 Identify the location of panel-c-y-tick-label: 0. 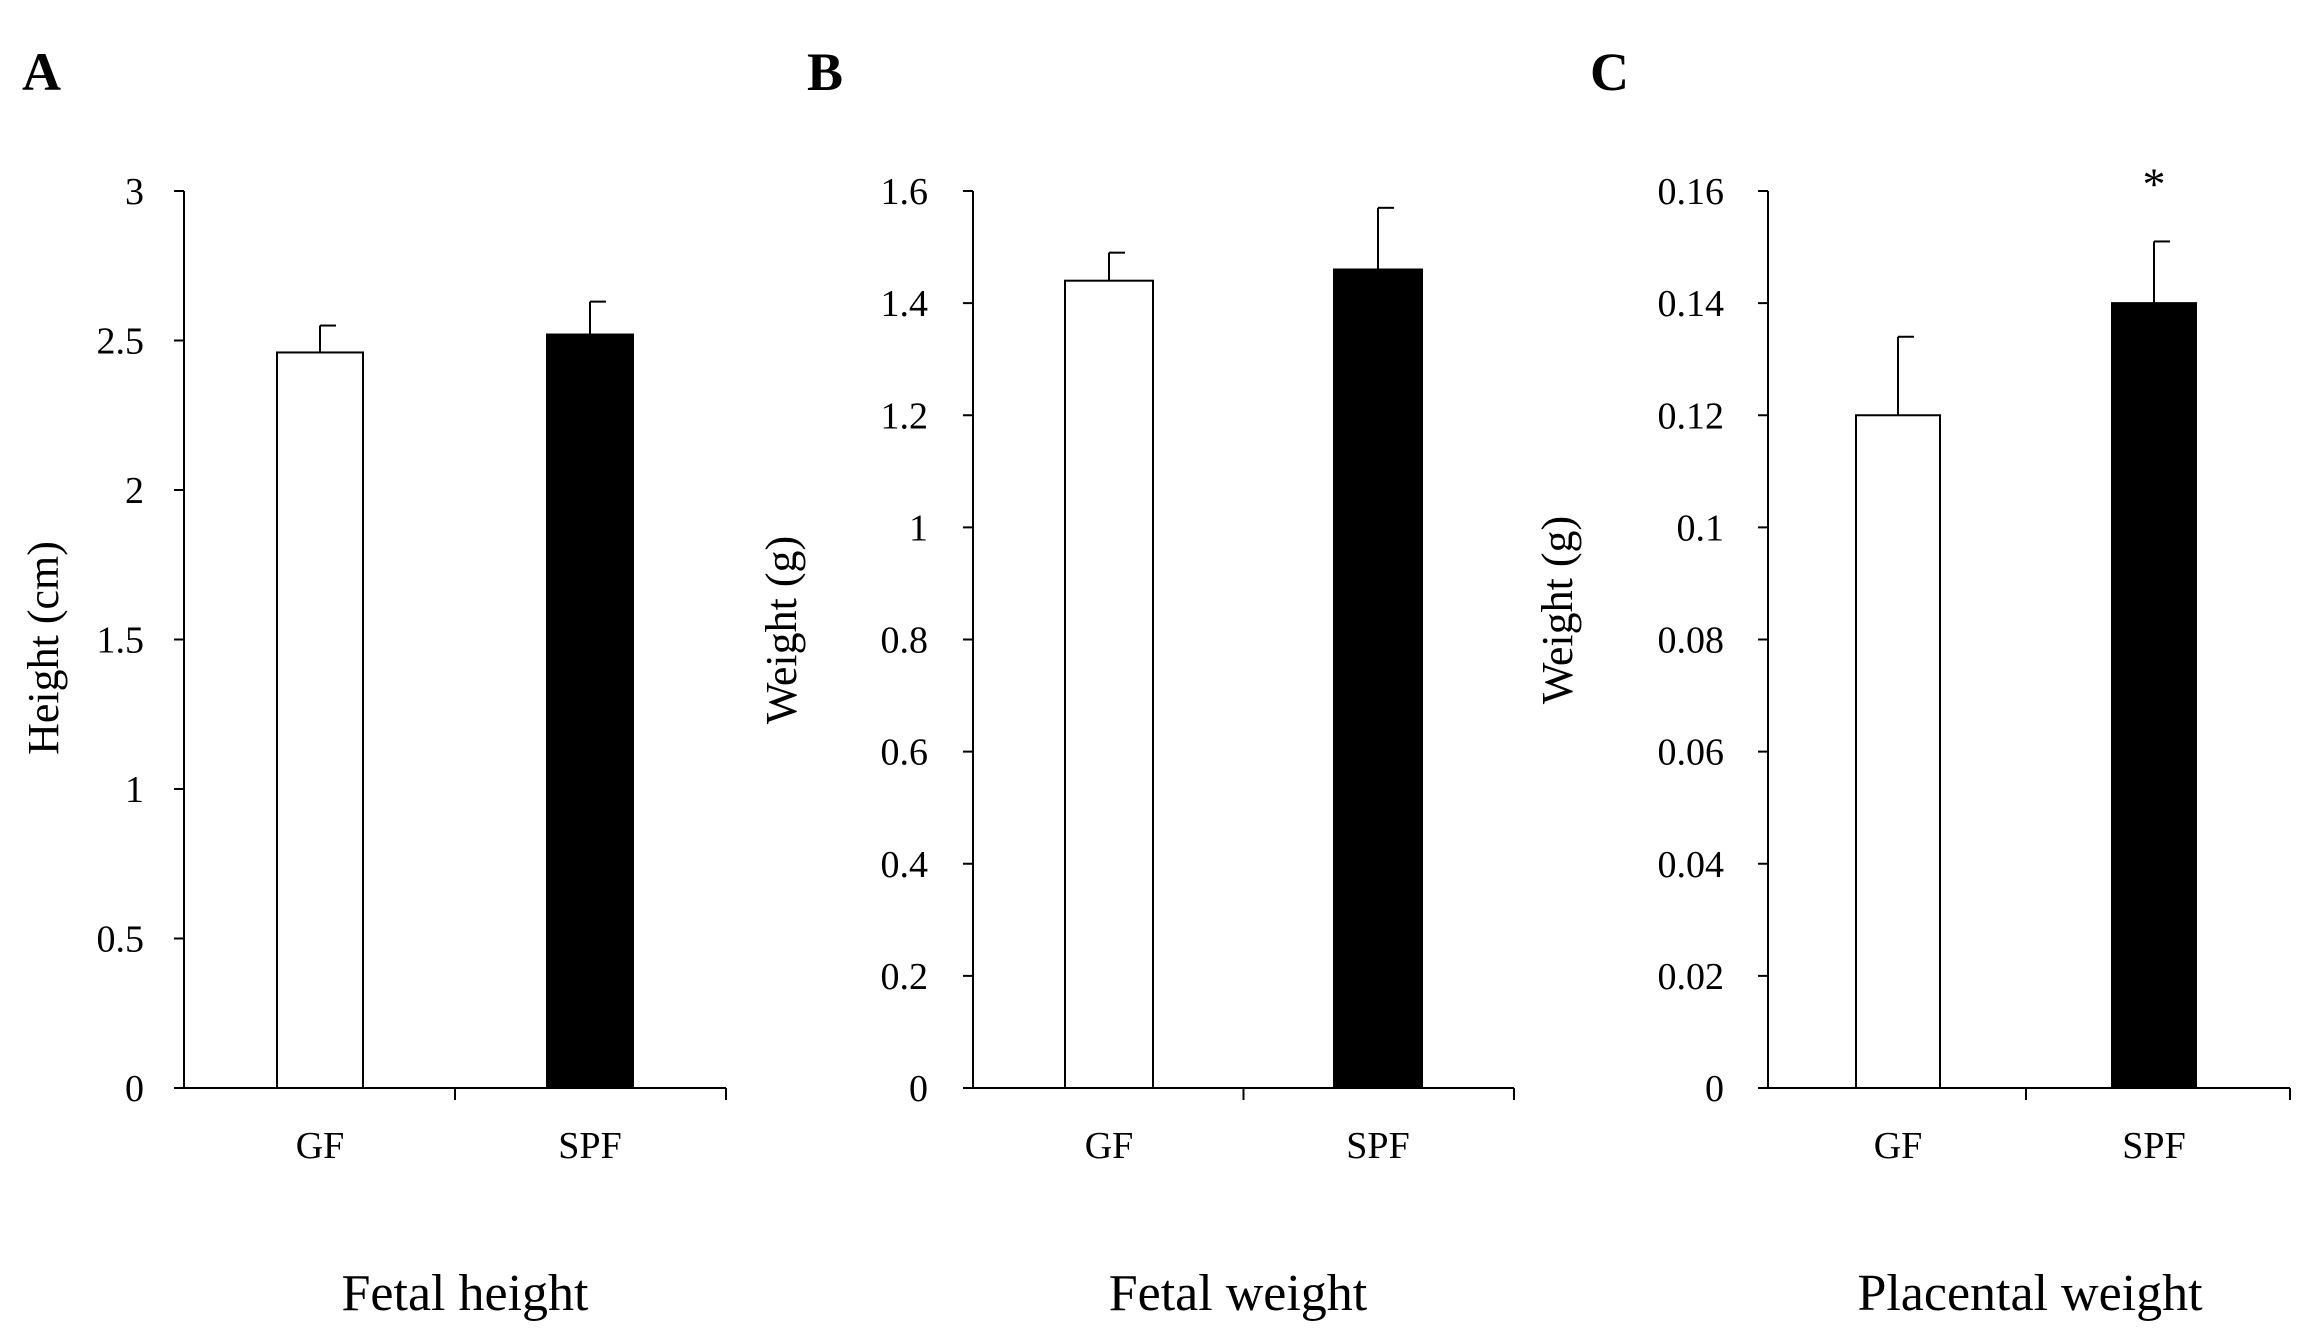
(1714, 1089).